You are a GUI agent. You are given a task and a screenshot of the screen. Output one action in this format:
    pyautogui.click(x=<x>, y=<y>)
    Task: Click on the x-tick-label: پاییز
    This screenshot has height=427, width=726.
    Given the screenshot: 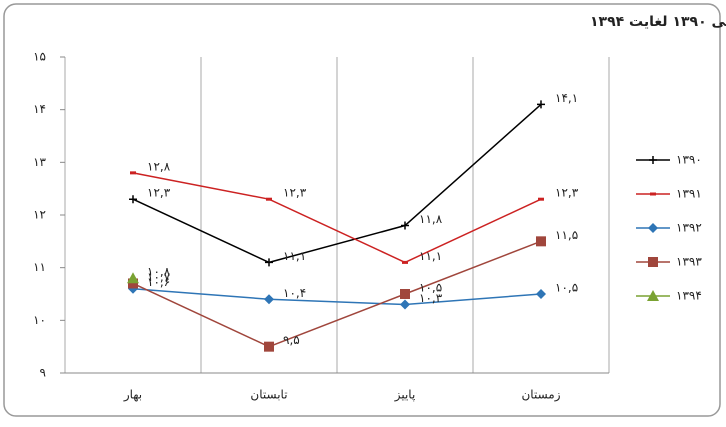 What is the action you would take?
    pyautogui.click(x=405, y=395)
    